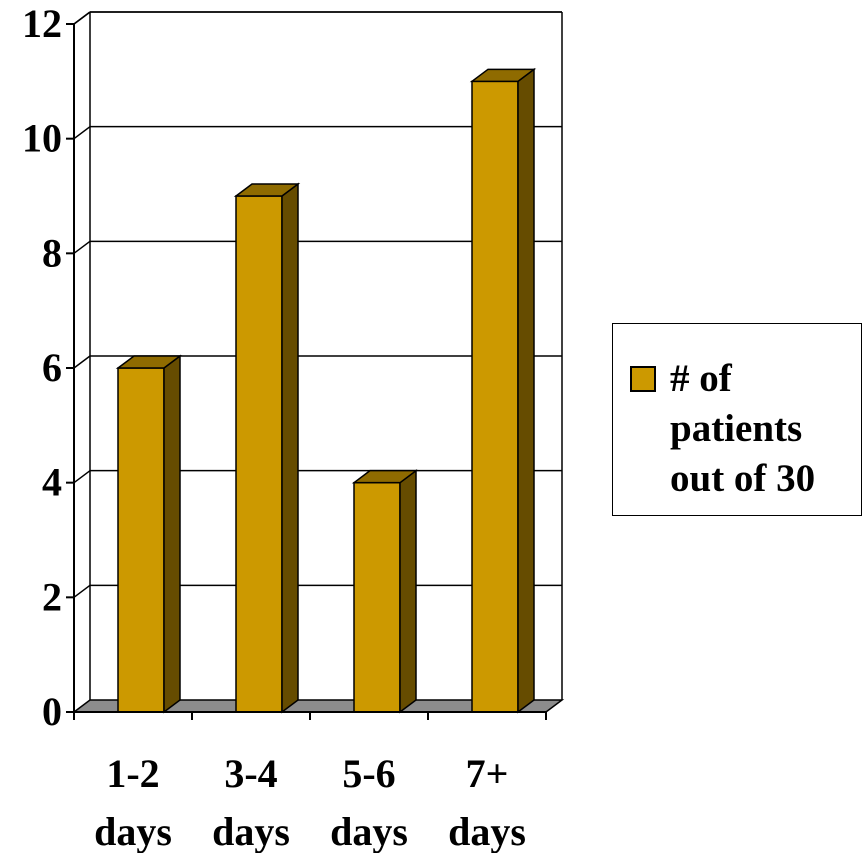 The image size is (866, 853). I want to click on legend: # of patients out of 30, so click(737, 419).